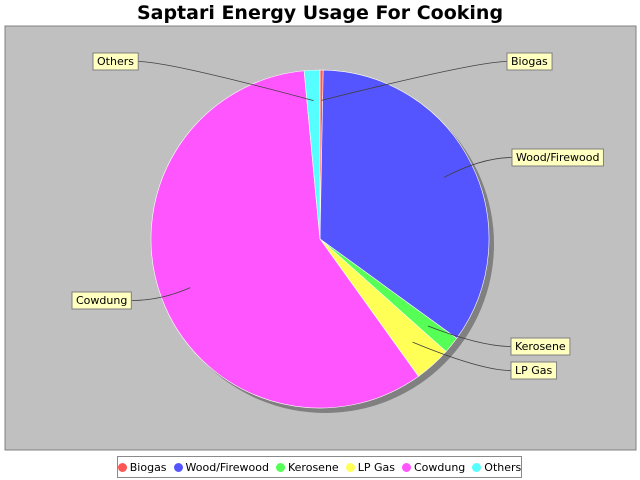 Image resolution: width=640 pixels, height=480 pixels. I want to click on pie-label-text-kerosene: Kerosene, so click(540, 346).